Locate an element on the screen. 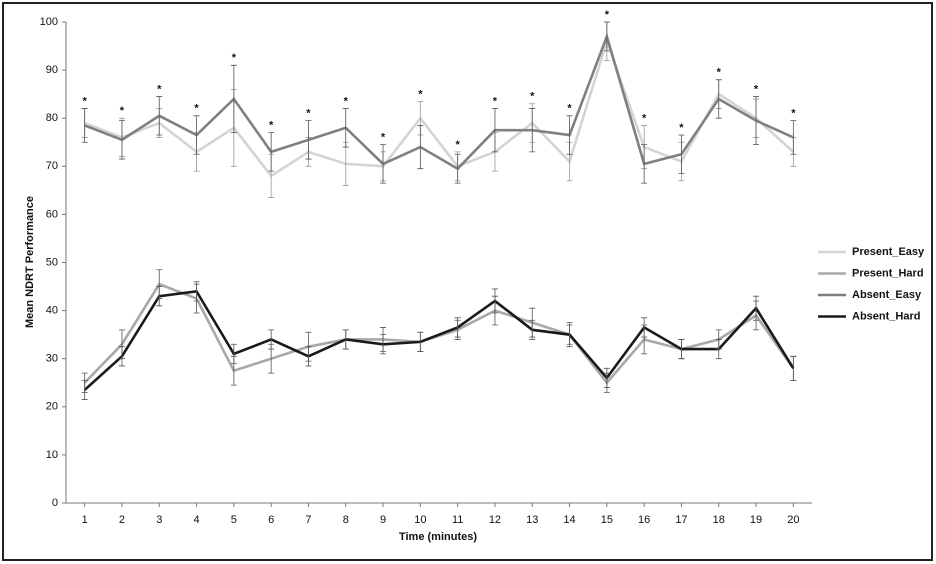 Image resolution: width=936 pixels, height=564 pixels. x-tick-label: 13 is located at coordinates (532, 520).